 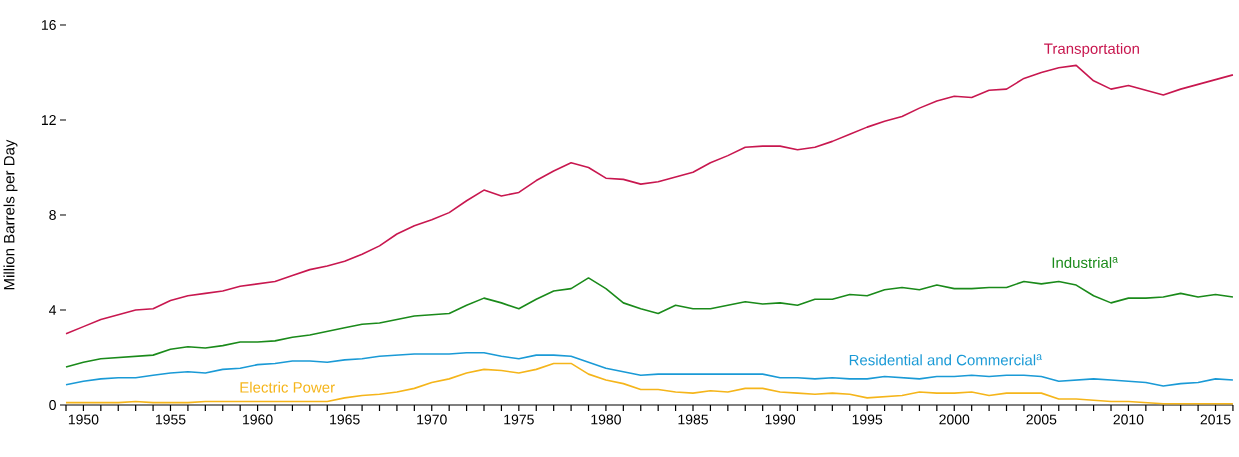 What do you see at coordinates (52, 215) in the screenshot?
I see `y-tick-label: 8` at bounding box center [52, 215].